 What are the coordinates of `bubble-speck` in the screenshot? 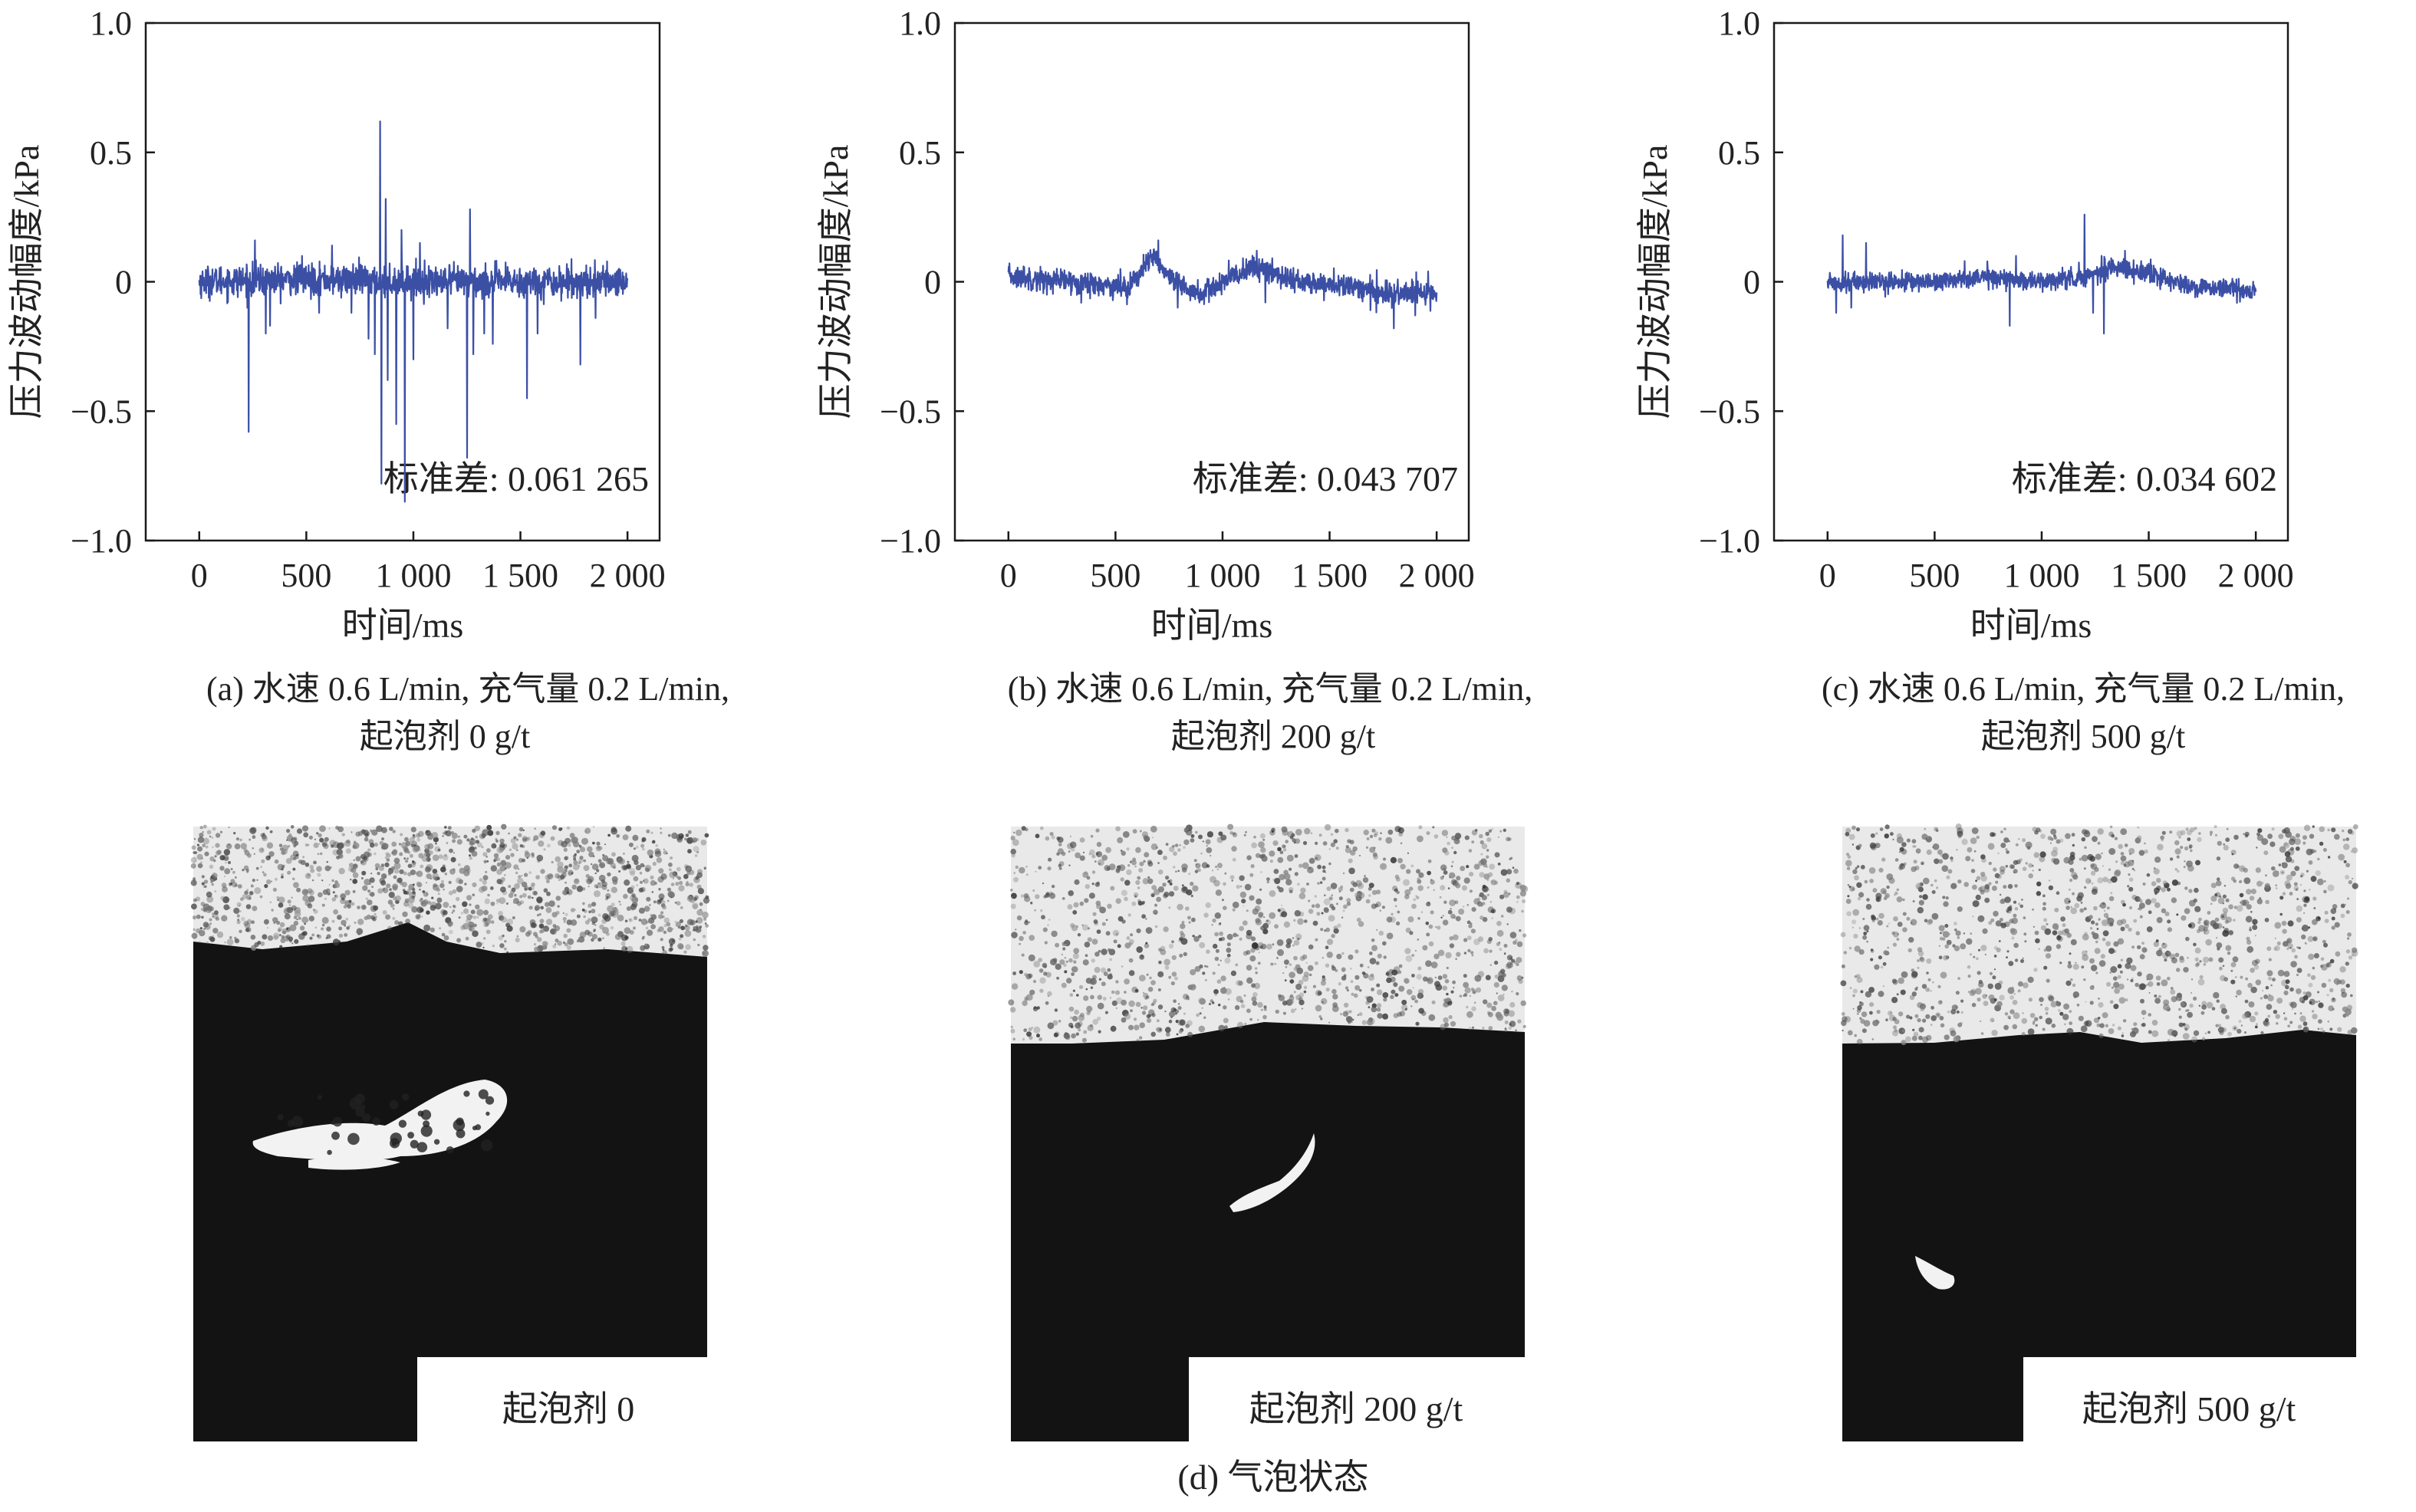 It's located at (366, 1117).